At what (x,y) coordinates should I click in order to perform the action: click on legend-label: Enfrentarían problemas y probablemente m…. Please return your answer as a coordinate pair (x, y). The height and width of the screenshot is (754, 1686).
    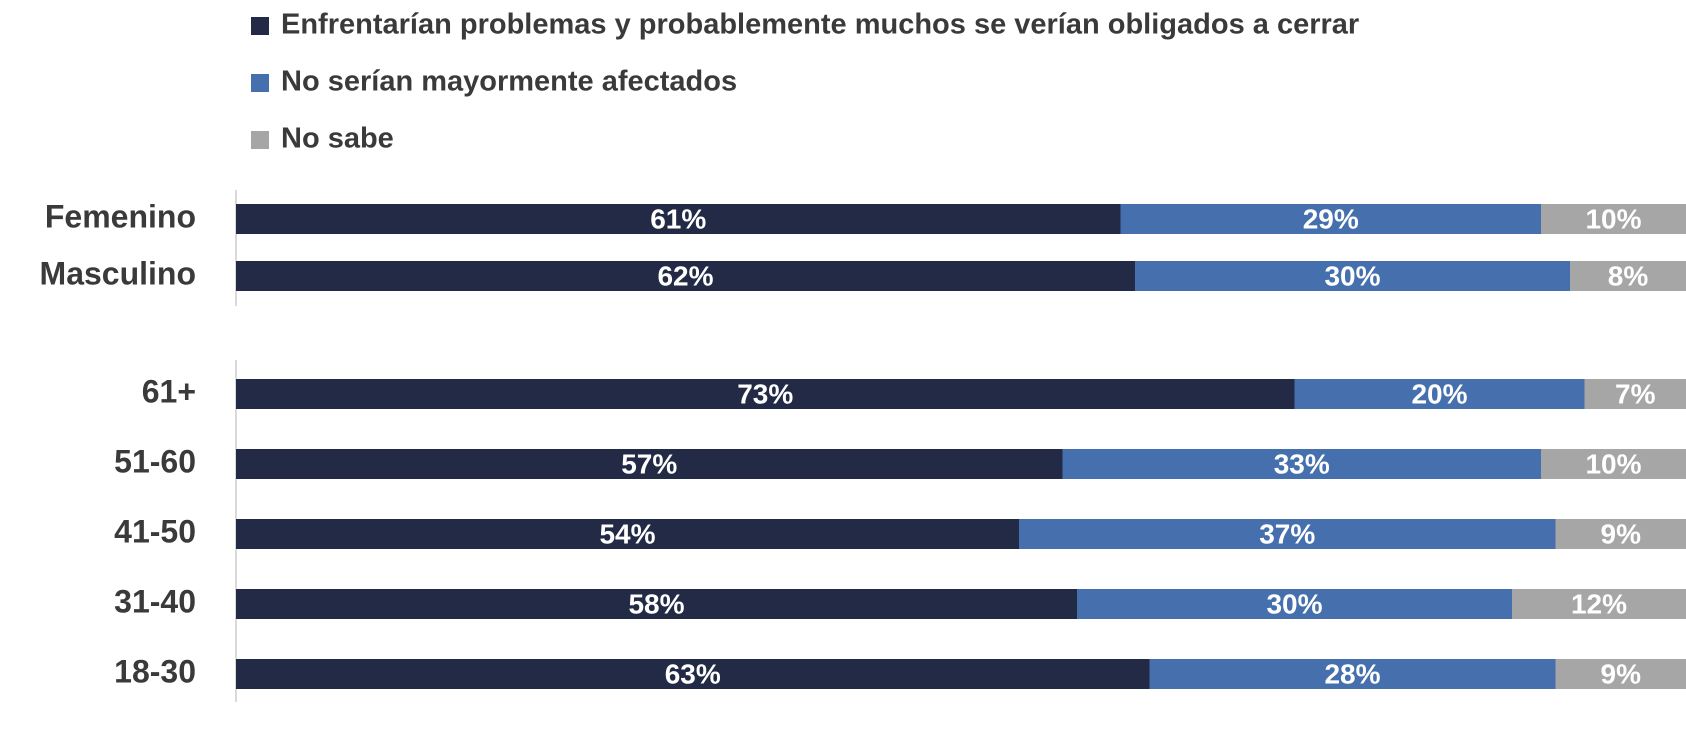
    Looking at the image, I should click on (820, 25).